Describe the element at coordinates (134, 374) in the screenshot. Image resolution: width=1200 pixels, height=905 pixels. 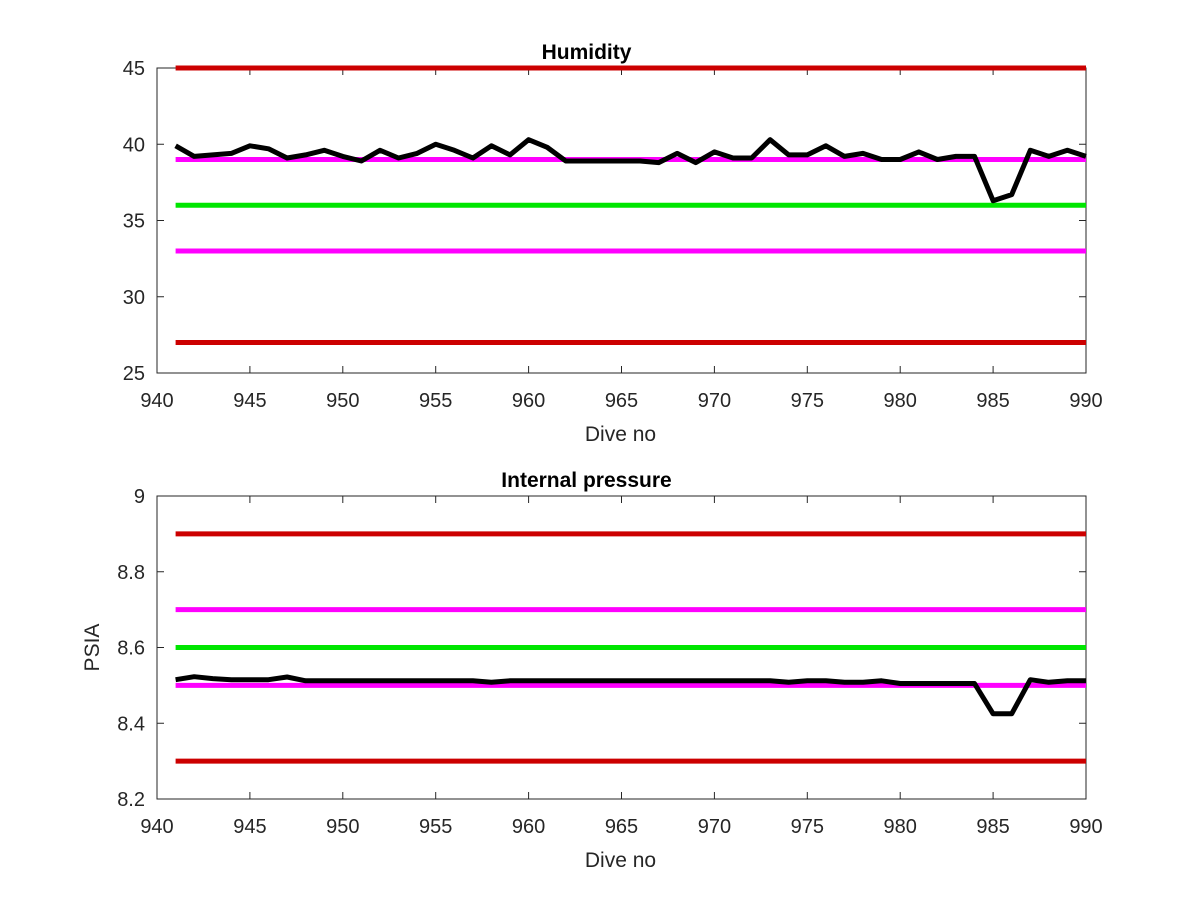
I see `y-tick-label: 25` at that location.